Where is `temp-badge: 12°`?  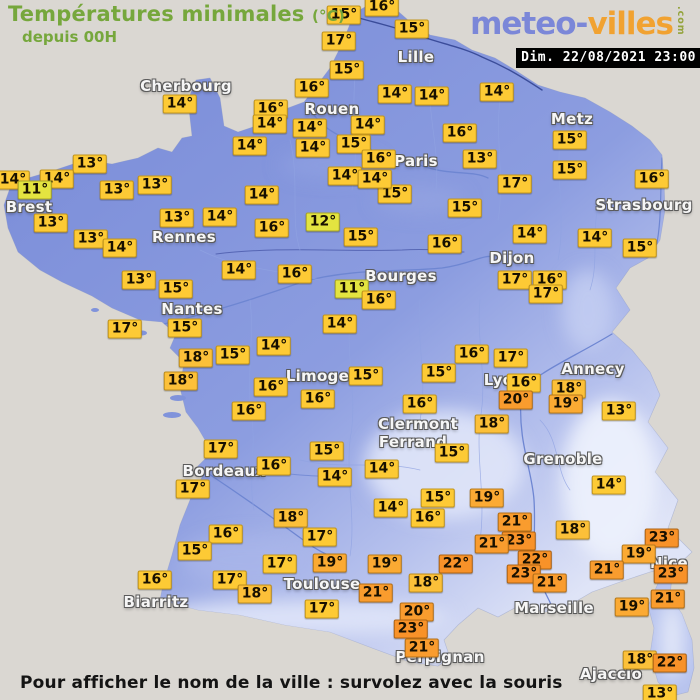 temp-badge: 12° is located at coordinates (323, 222).